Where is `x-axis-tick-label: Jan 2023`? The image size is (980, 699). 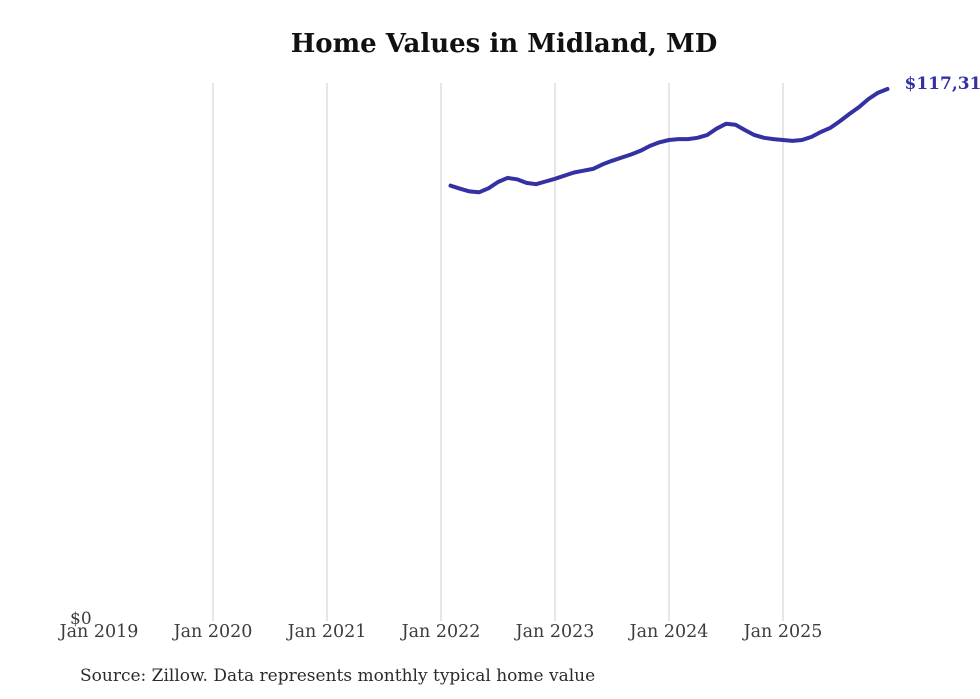 x-axis-tick-label: Jan 2023 is located at coordinates (555, 632).